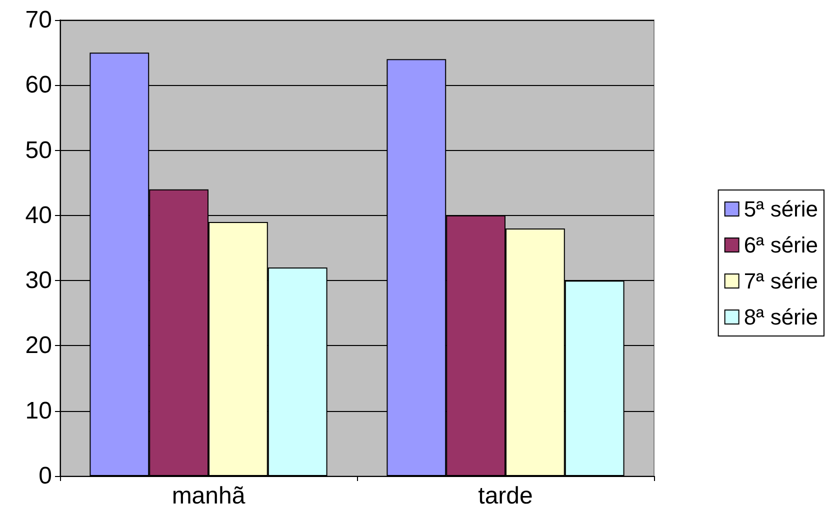 Image resolution: width=829 pixels, height=526 pixels. What do you see at coordinates (38, 346) in the screenshot?
I see `y-tick-label: 20` at bounding box center [38, 346].